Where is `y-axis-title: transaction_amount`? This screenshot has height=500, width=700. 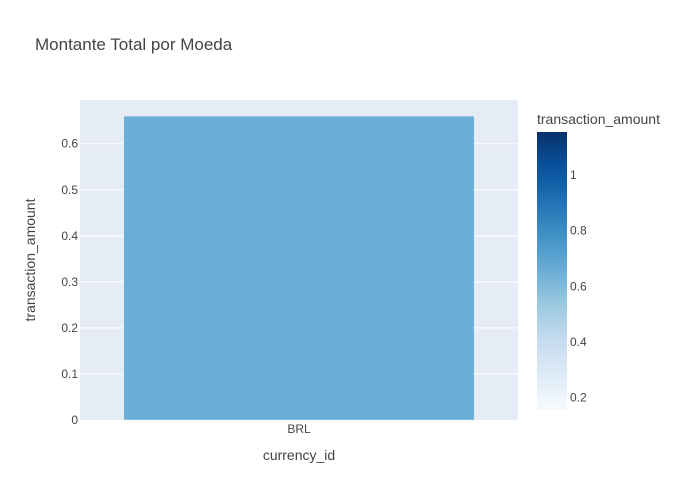 y-axis-title: transaction_amount is located at coordinates (30, 259).